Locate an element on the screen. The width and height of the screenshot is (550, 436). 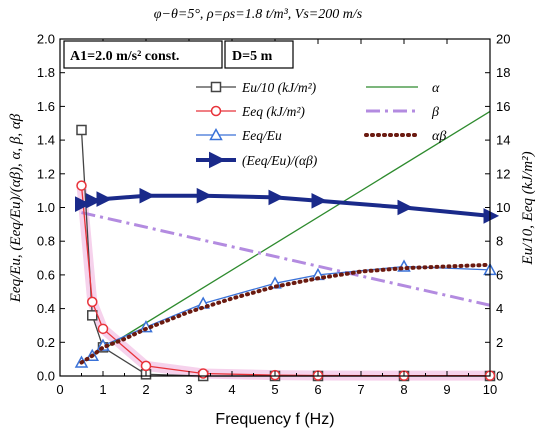
y-left-tick-label: 1.4 is located at coordinates (46, 140).